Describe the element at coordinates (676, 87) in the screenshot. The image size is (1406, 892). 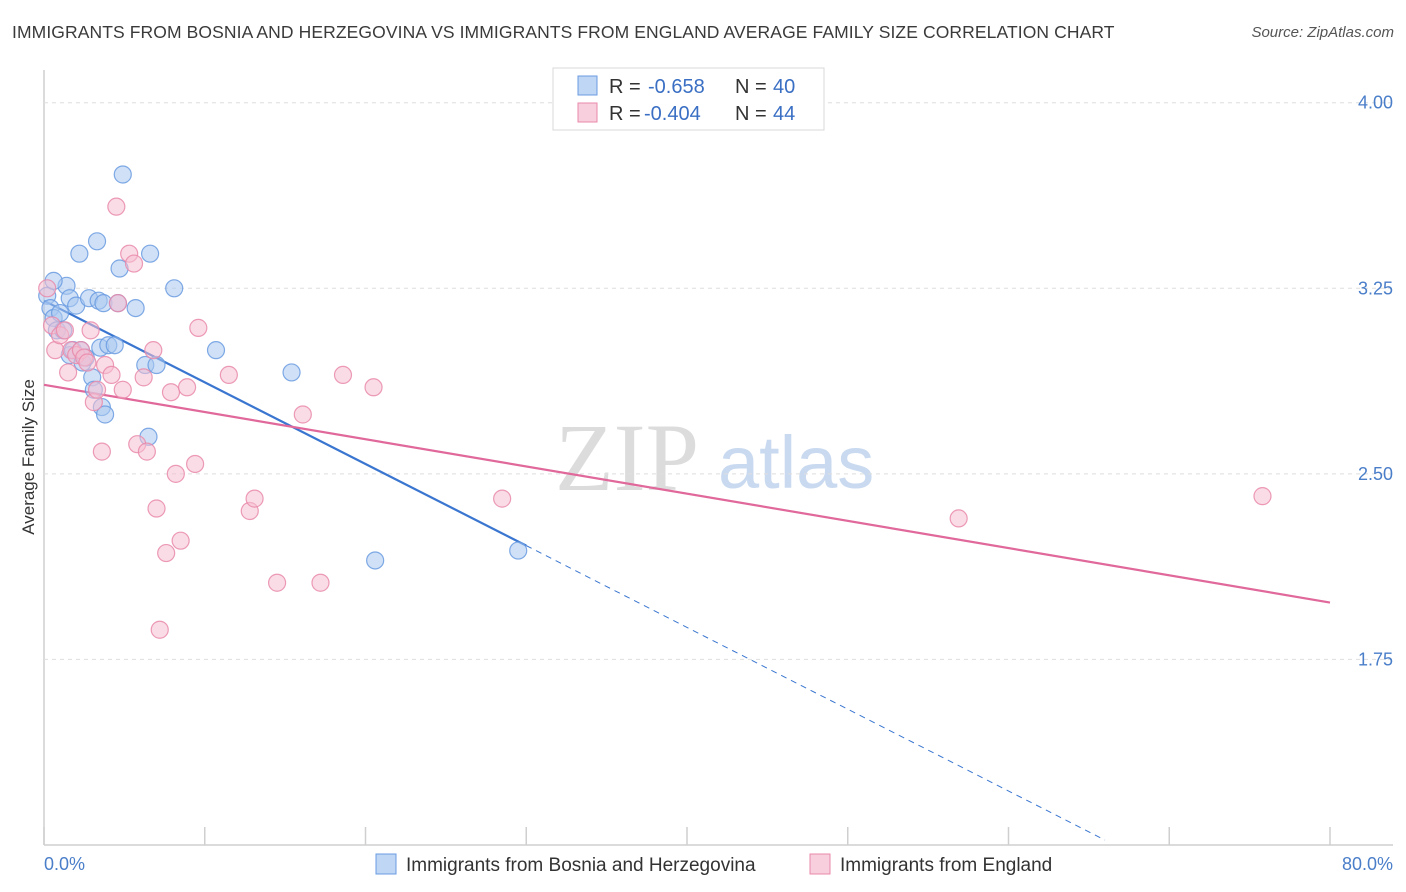
I see `legend-r-value-bosnia: -0.658` at that location.